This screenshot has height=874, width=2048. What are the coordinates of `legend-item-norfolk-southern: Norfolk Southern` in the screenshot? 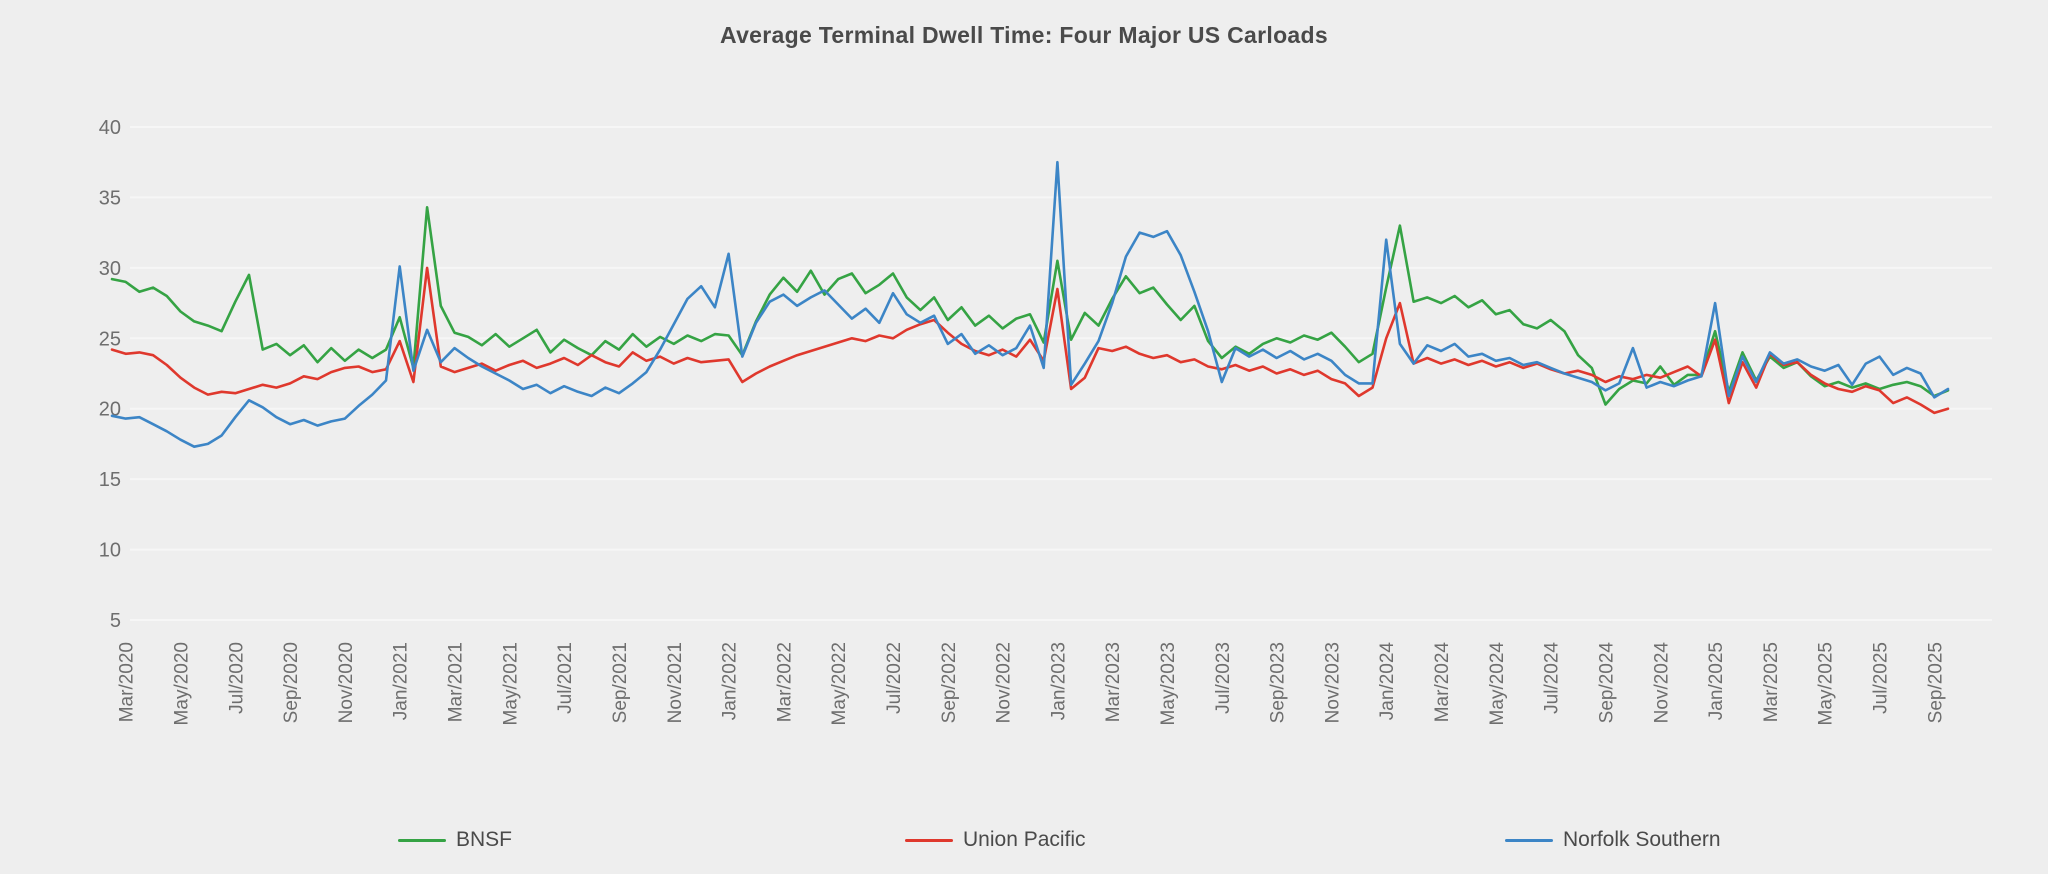 It's located at (1613, 840).